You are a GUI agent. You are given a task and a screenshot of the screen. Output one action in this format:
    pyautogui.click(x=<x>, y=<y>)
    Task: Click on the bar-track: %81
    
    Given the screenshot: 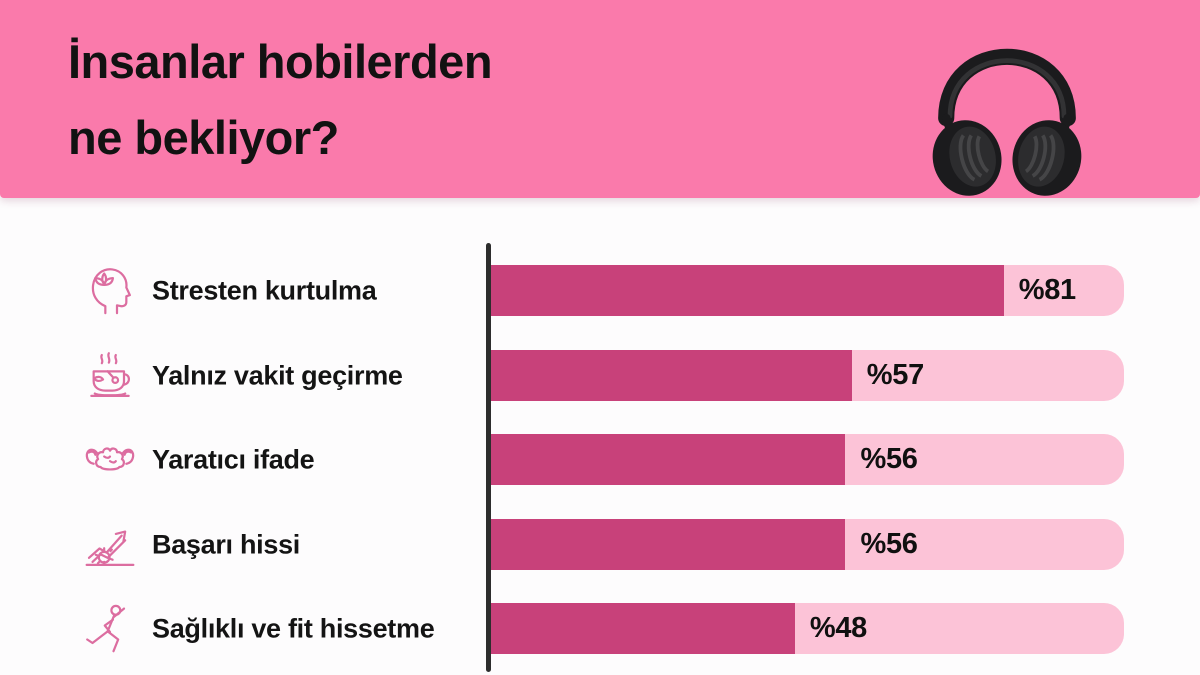 What is the action you would take?
    pyautogui.click(x=807, y=290)
    